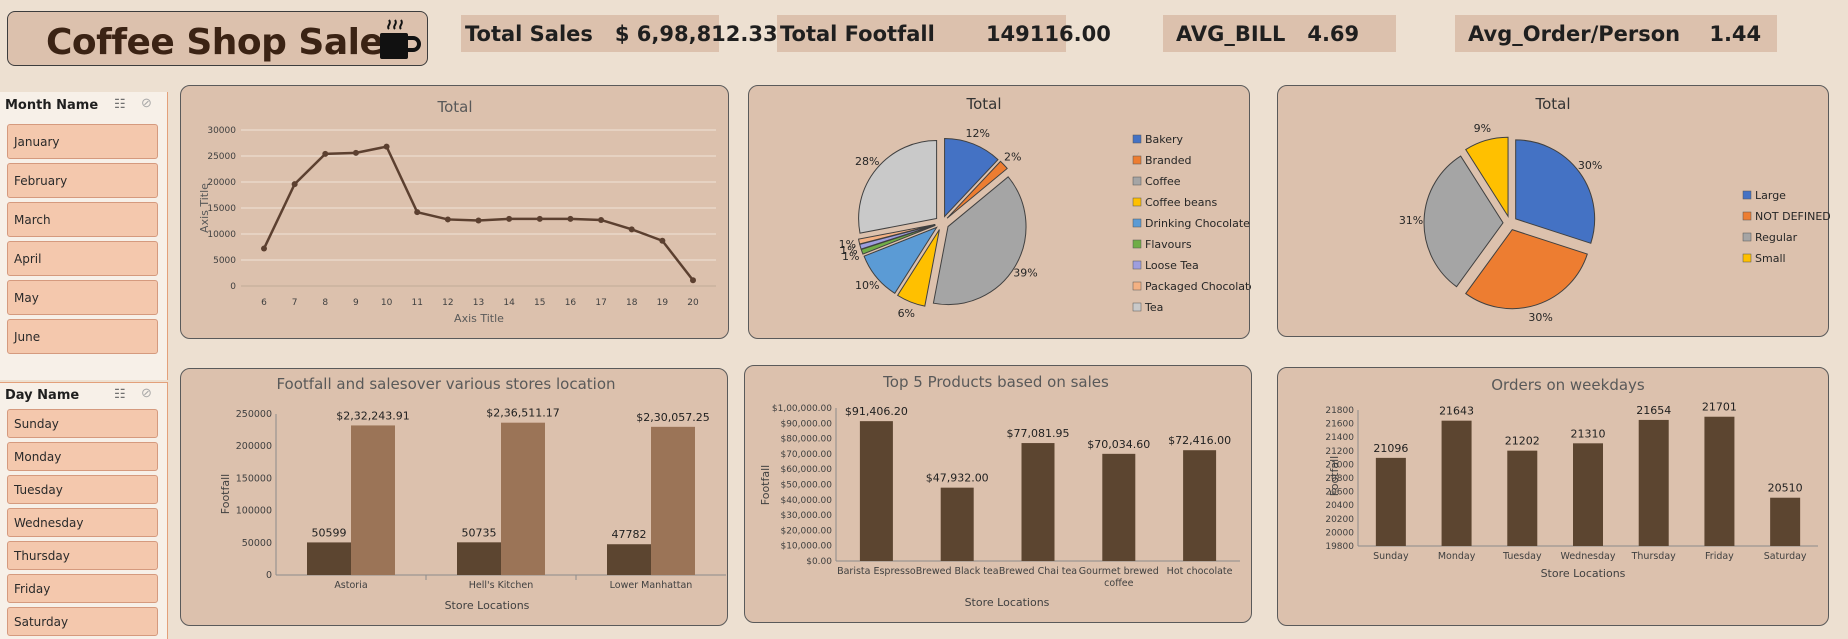  I want to click on legend-label: Drinking Chocolate, so click(1197, 223).